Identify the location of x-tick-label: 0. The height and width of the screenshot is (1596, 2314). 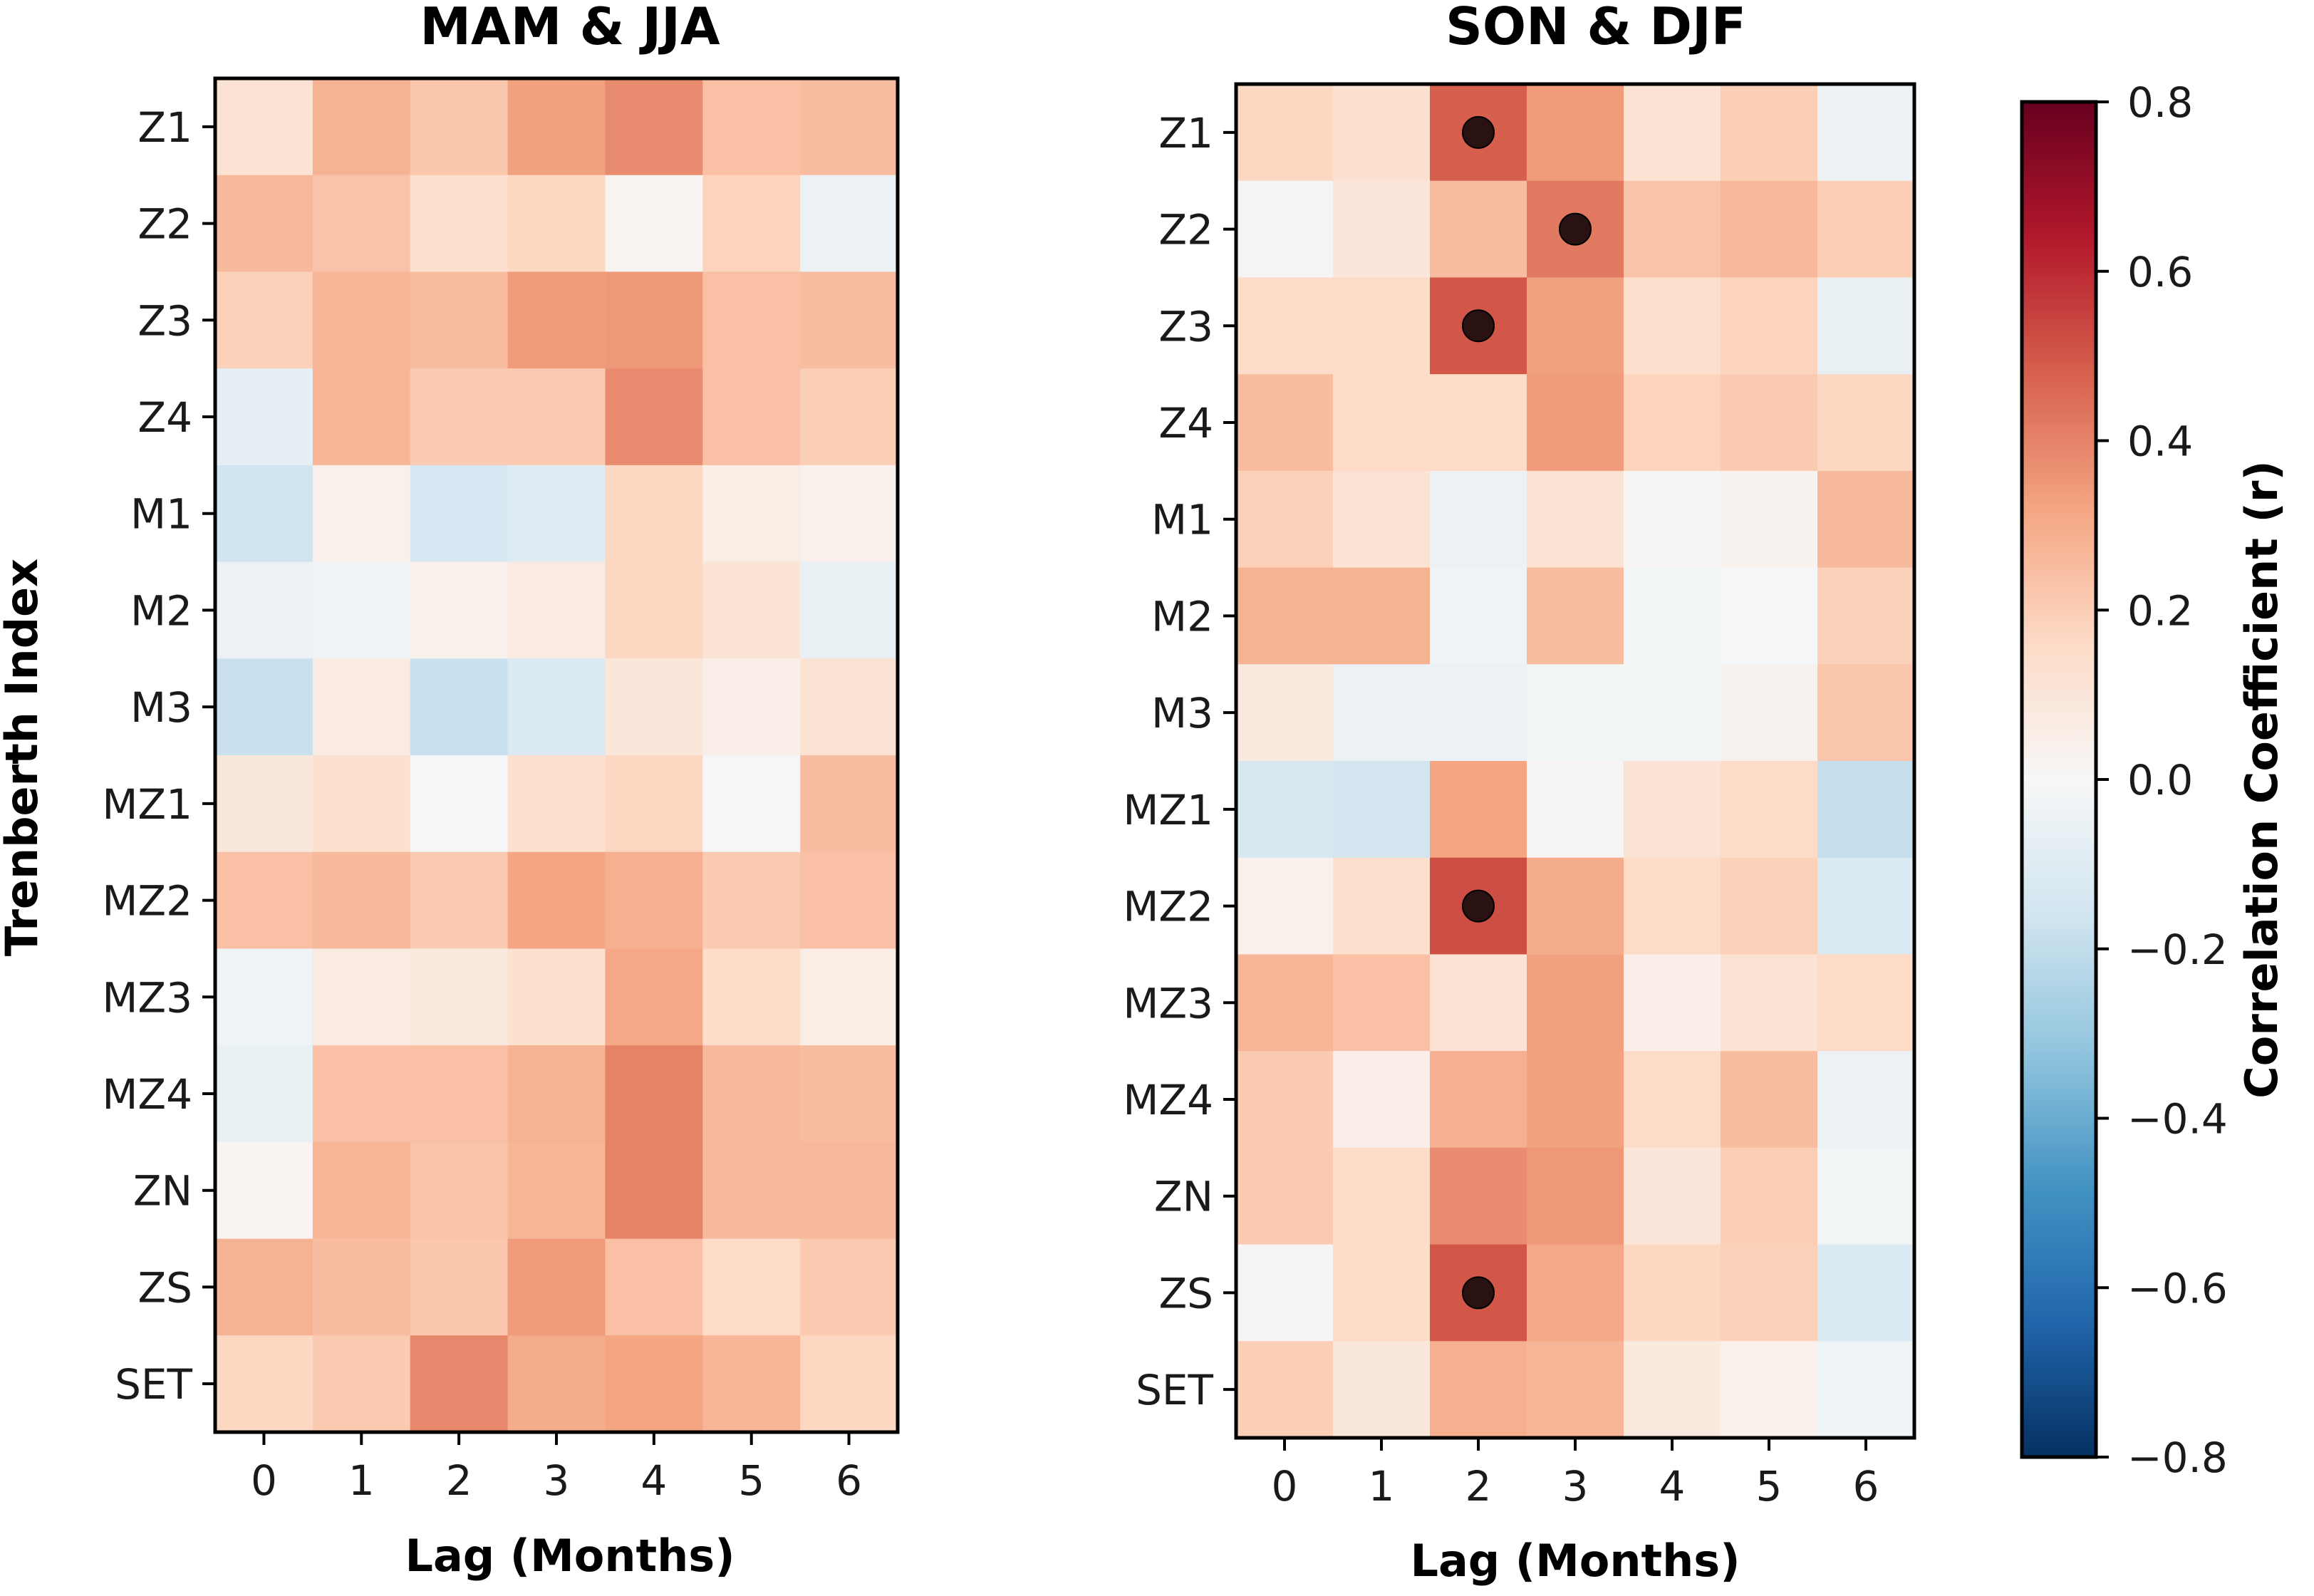
(1285, 1486).